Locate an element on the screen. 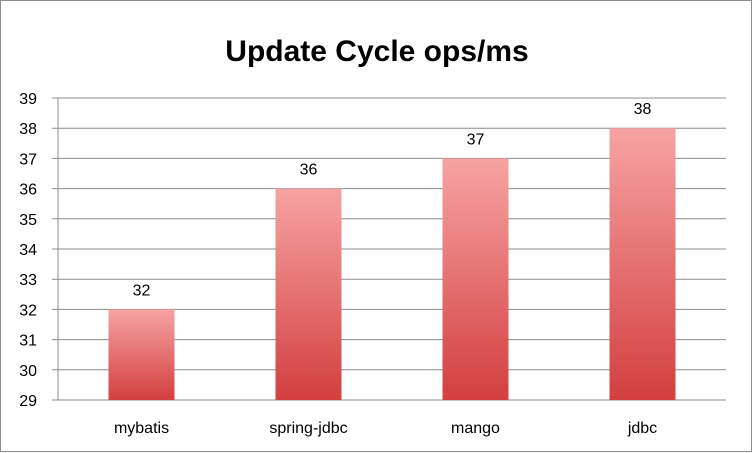  y-tick-label-31: 31 is located at coordinates (28, 341).